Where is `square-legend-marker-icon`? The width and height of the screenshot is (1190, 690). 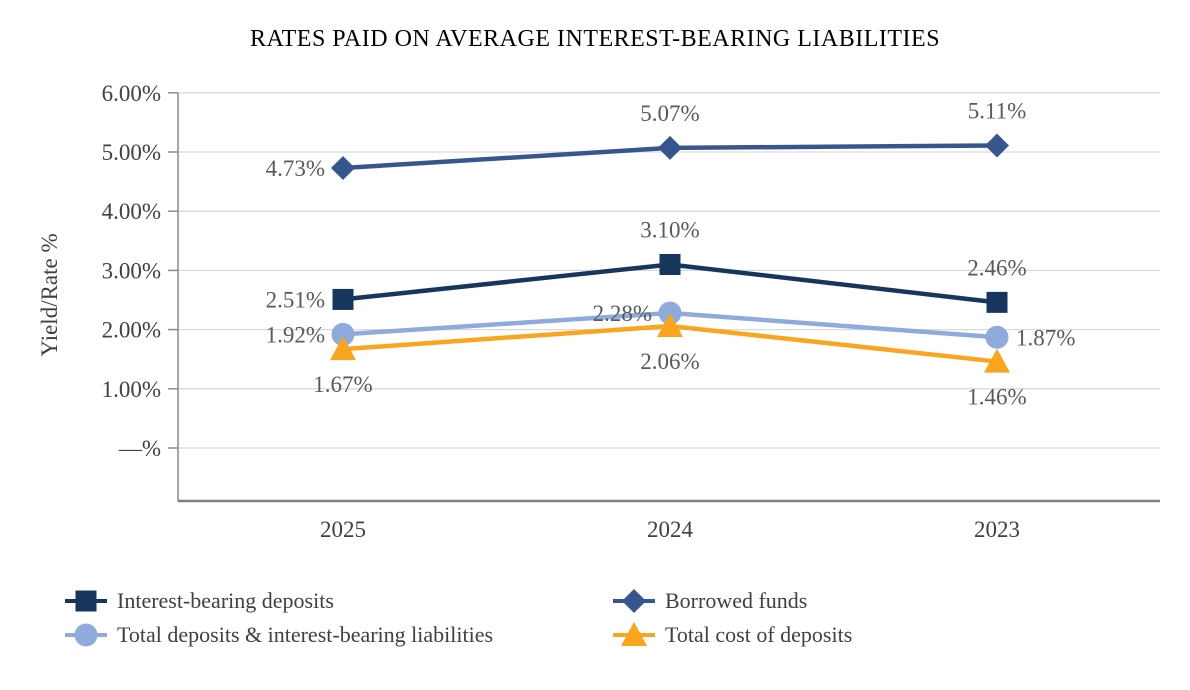
square-legend-marker-icon is located at coordinates (86, 601).